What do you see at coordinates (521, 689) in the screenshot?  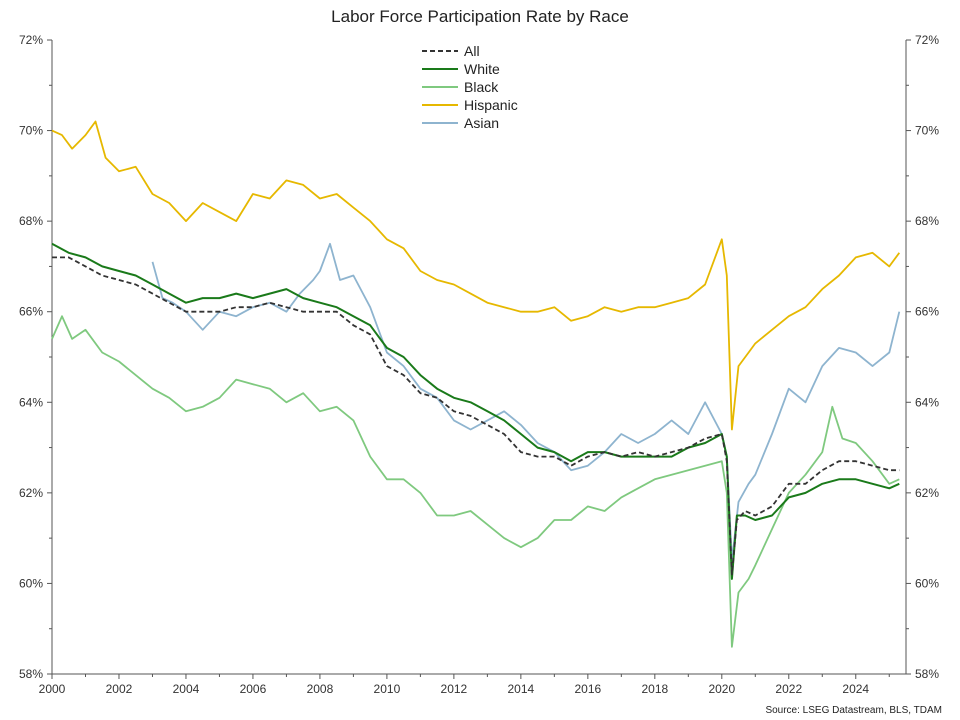 I see `x-tick-label: 2014` at bounding box center [521, 689].